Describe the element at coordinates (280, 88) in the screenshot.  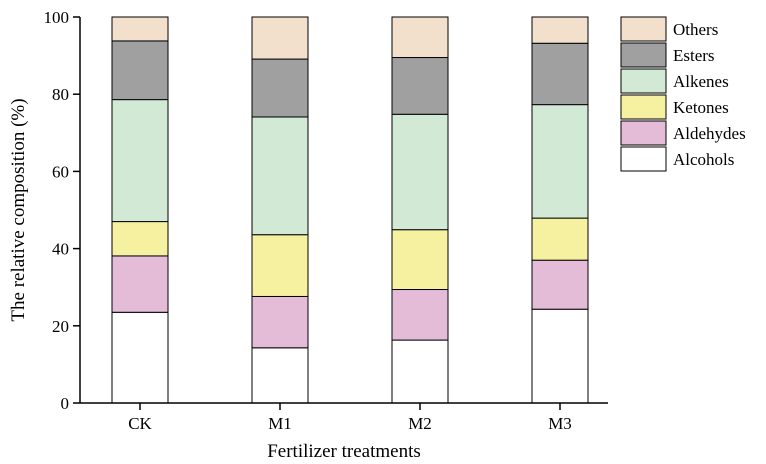
I see `bar-segment-esters-m1` at that location.